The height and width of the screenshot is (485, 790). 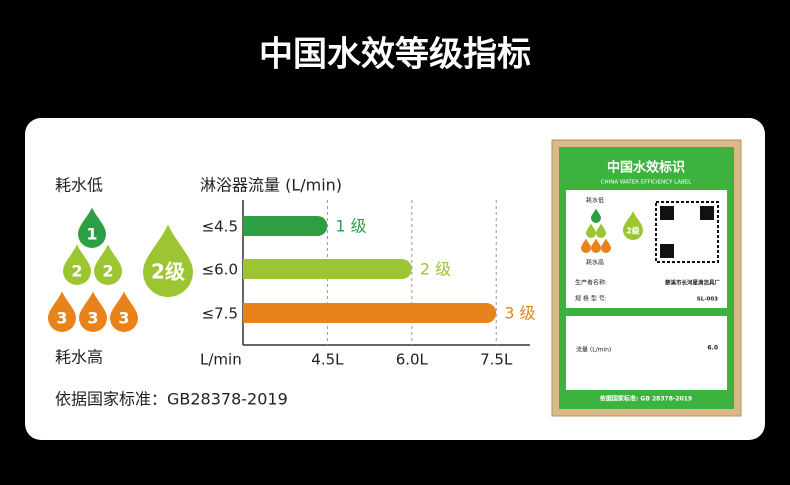 I want to click on page-title: 中国水效等级指标, so click(x=395, y=55).